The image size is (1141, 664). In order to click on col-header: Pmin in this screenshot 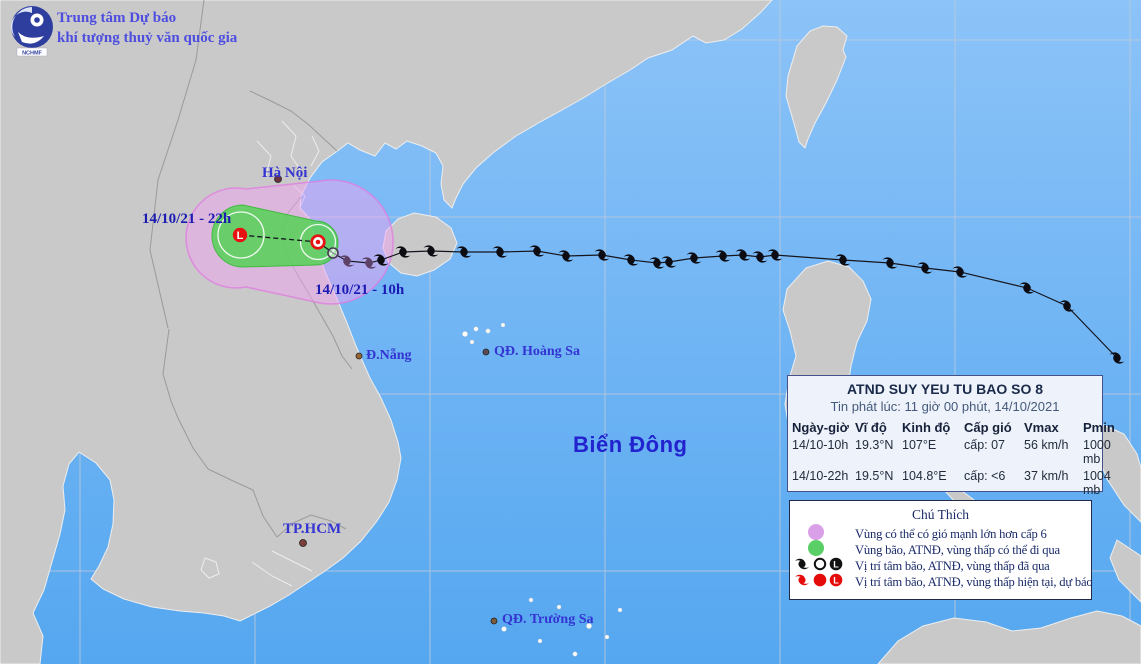, I will do `click(1099, 427)`.